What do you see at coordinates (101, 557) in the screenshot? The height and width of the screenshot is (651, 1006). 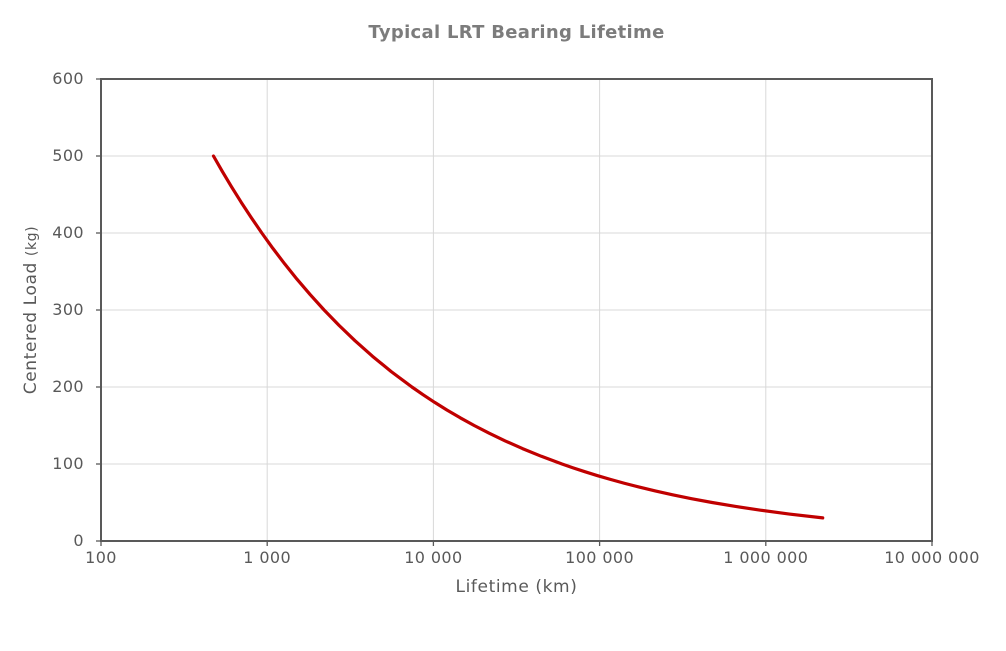 I see `x-tick-label: 100` at bounding box center [101, 557].